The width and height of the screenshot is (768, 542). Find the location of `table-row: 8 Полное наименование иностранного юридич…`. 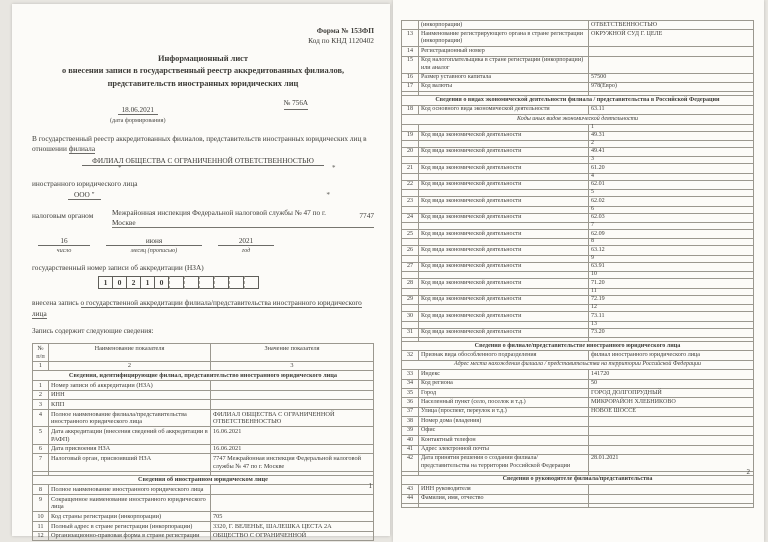

table-row: 8 Полное наименование иностранного юридич… is located at coordinates (203, 490).